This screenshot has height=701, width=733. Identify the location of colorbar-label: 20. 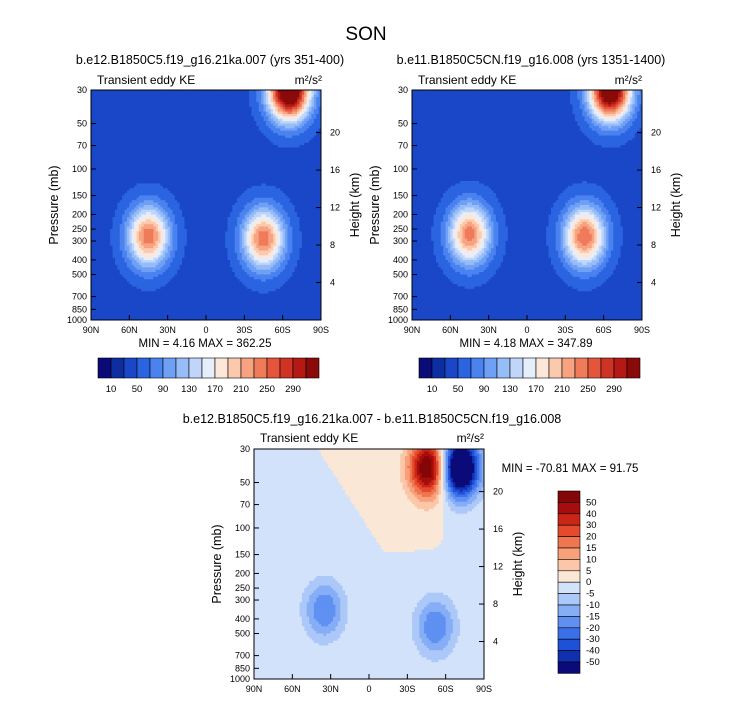
(591, 537).